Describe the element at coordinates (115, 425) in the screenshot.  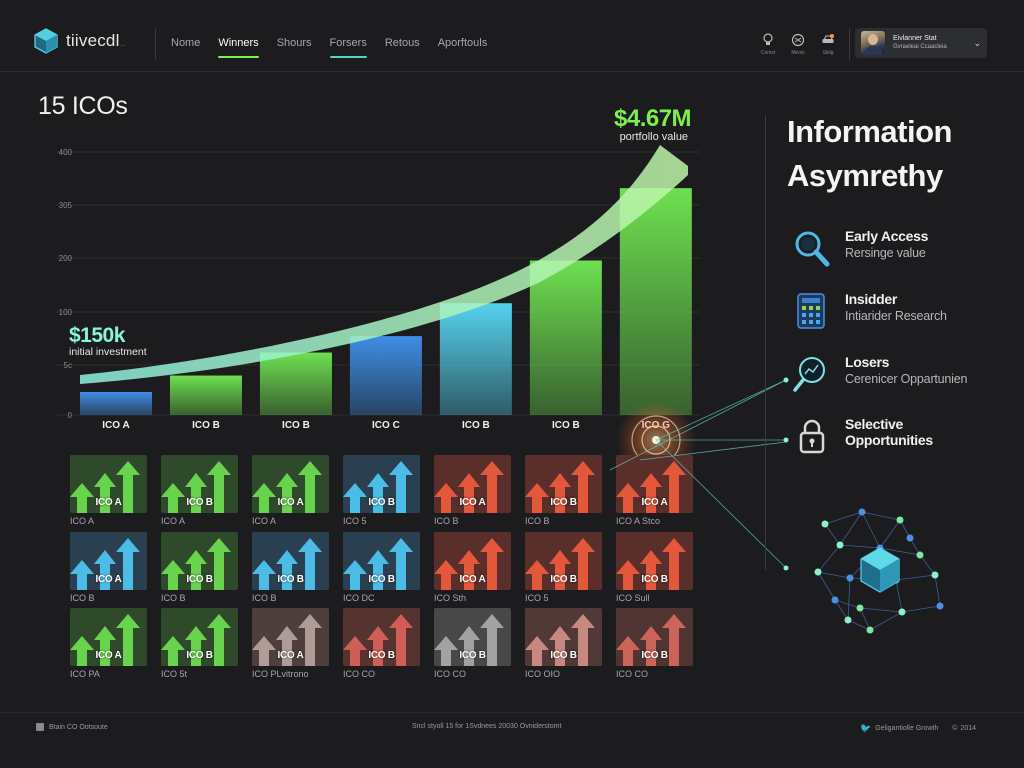
I see `x-tick-label: ICO A` at that location.